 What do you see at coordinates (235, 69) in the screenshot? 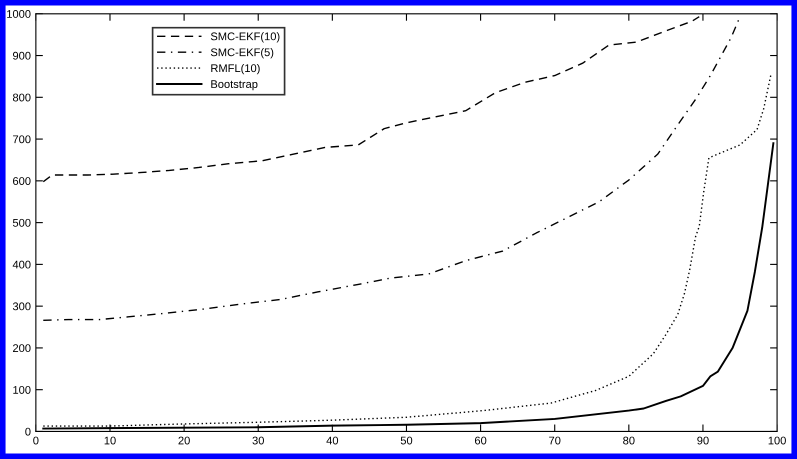
I see `legend-label: RMFL(10)` at bounding box center [235, 69].